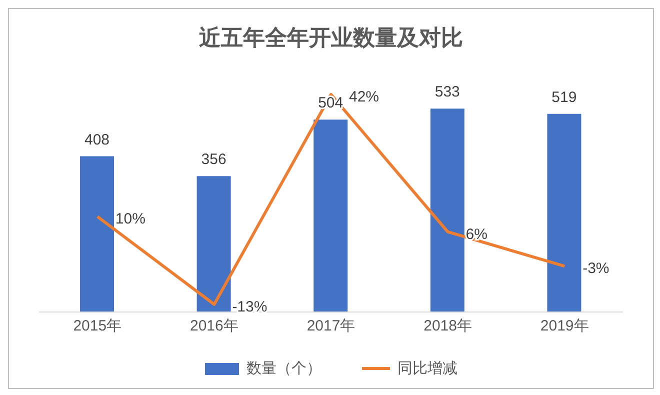 The image size is (660, 395). I want to click on legend-label: 同比增减, so click(428, 368).